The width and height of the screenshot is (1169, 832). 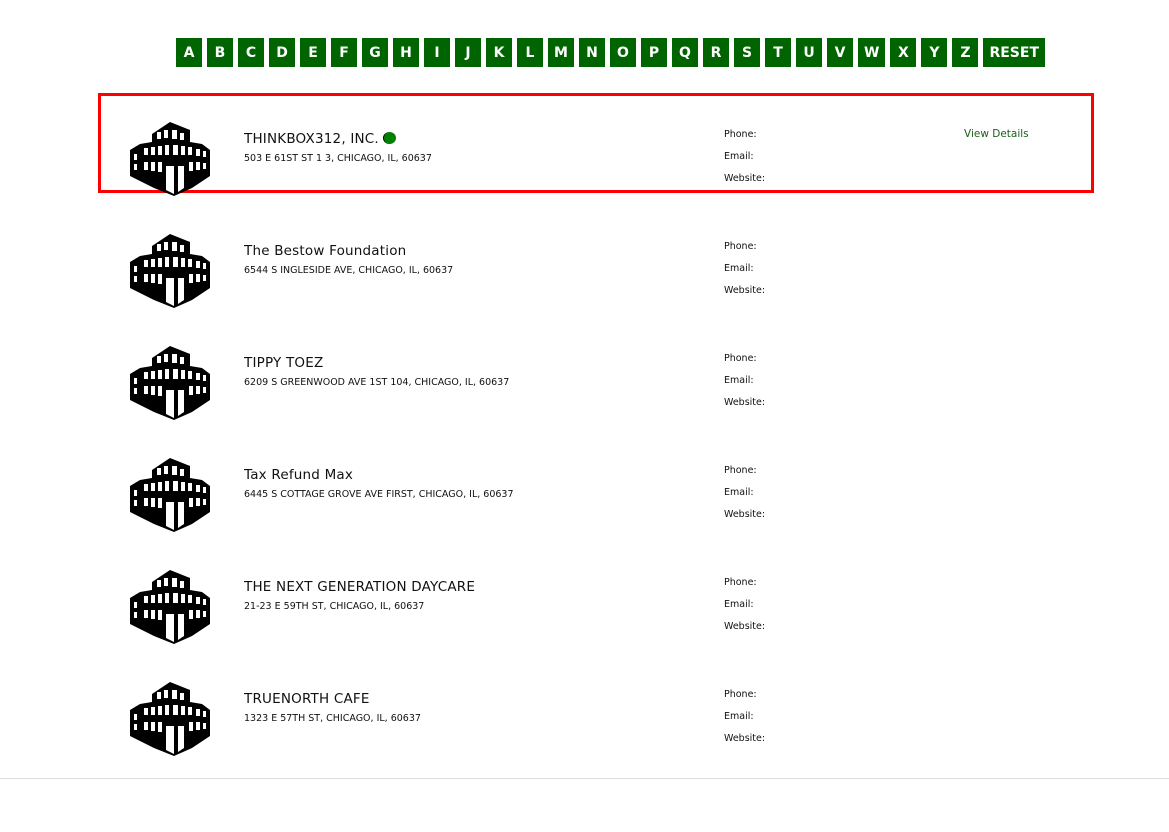 What do you see at coordinates (934, 52) in the screenshot?
I see `letter-button-y: Y` at bounding box center [934, 52].